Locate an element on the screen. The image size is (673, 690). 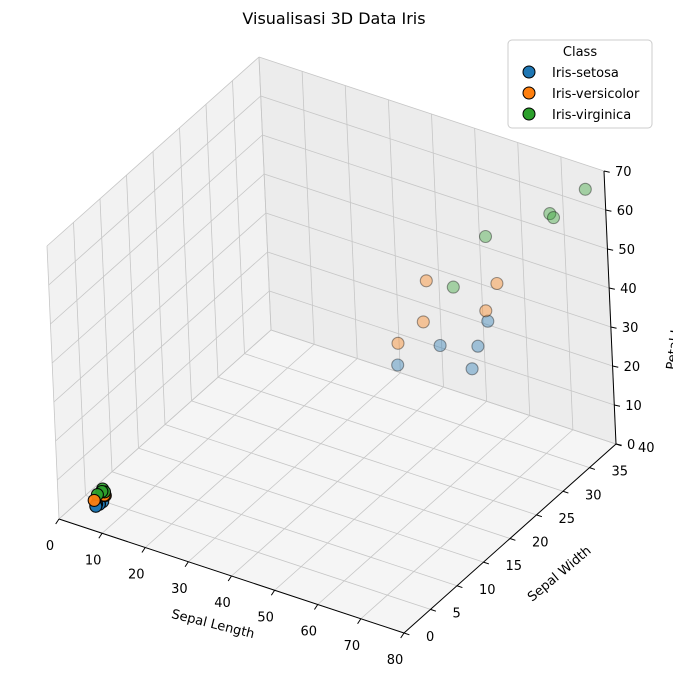
y-tick-label: 40 is located at coordinates (646, 448).